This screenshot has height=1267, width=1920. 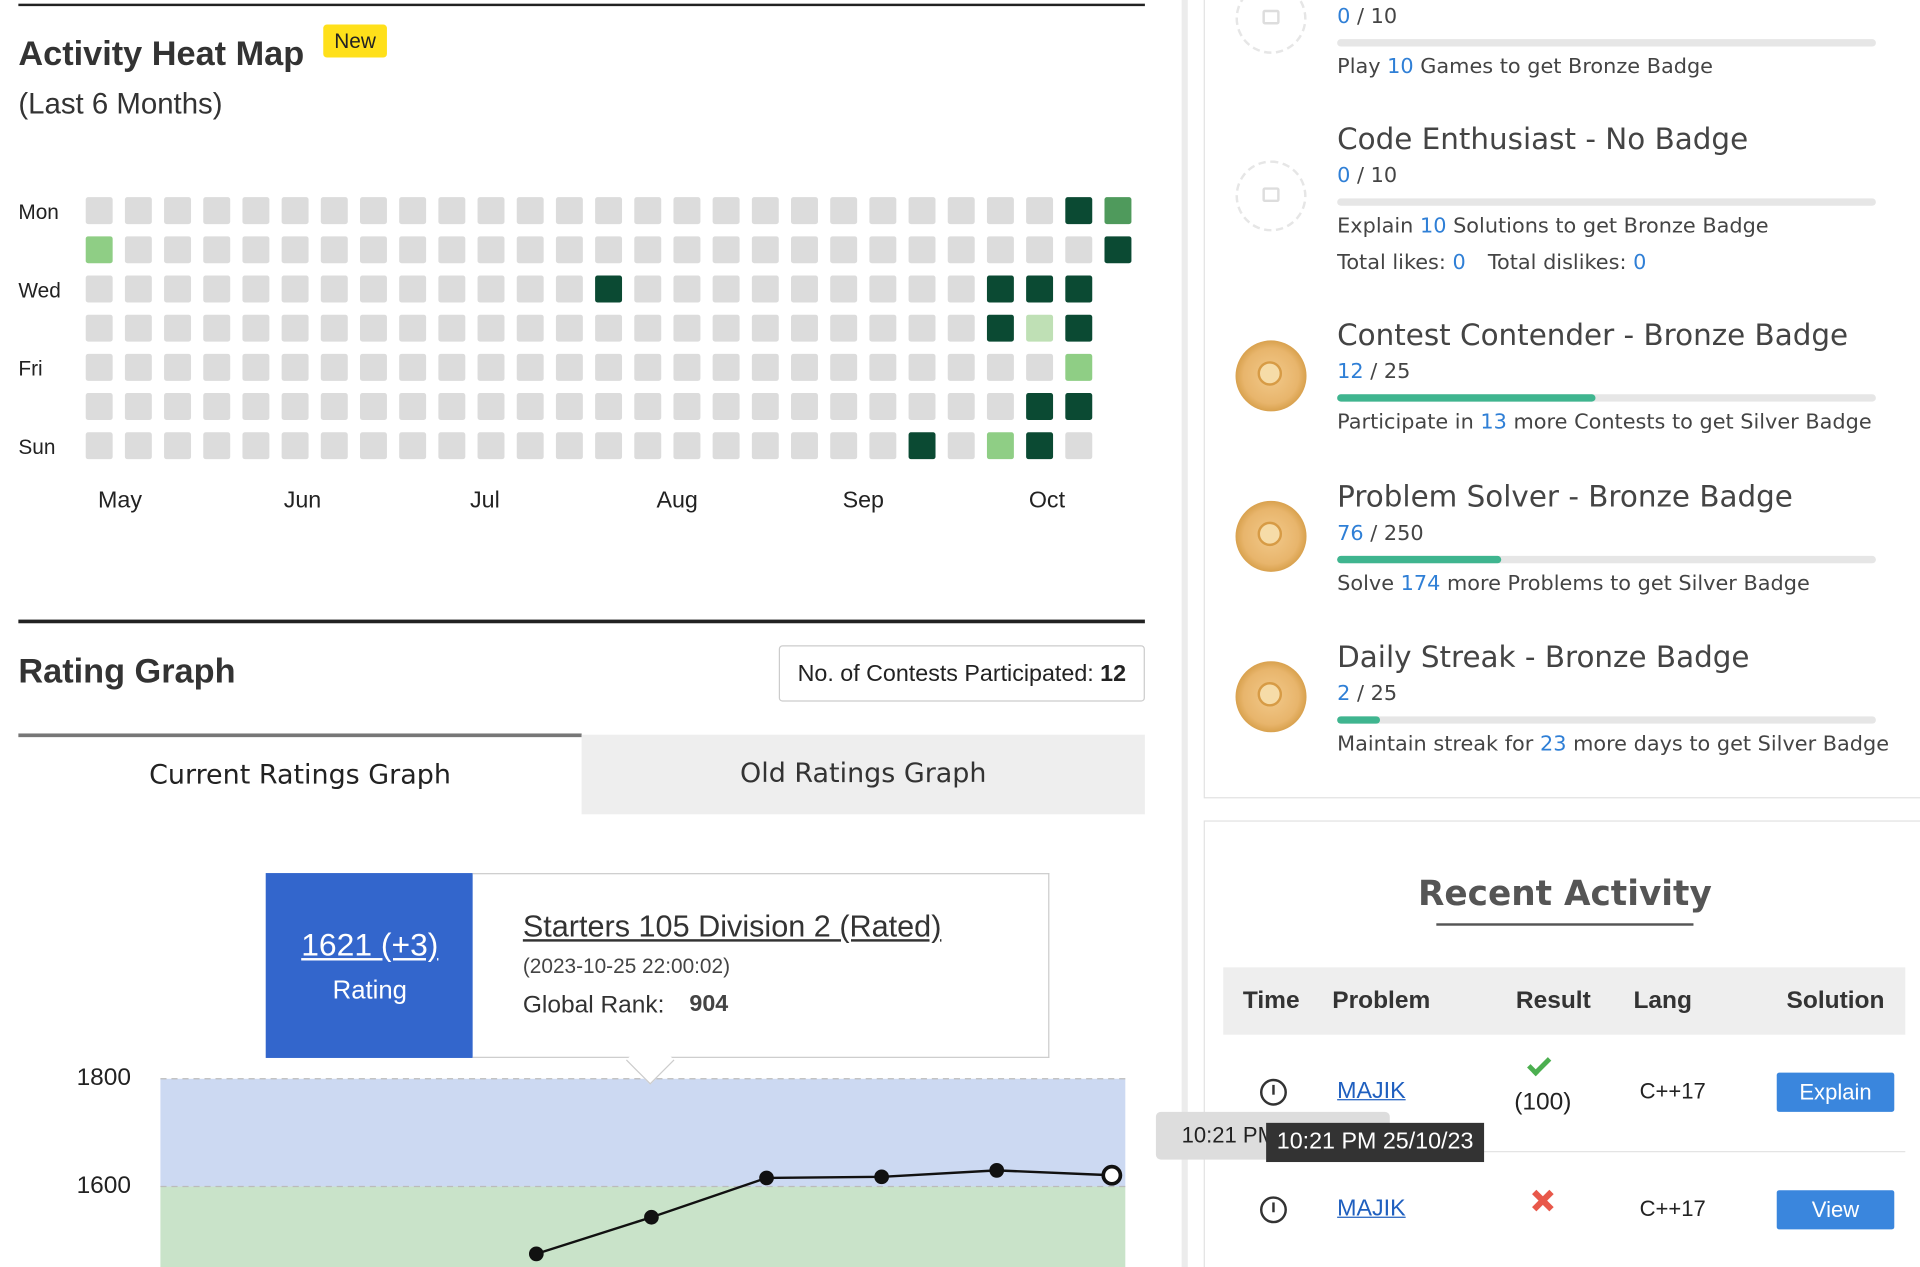 What do you see at coordinates (30, 369) in the screenshot?
I see `day-label: Fri` at bounding box center [30, 369].